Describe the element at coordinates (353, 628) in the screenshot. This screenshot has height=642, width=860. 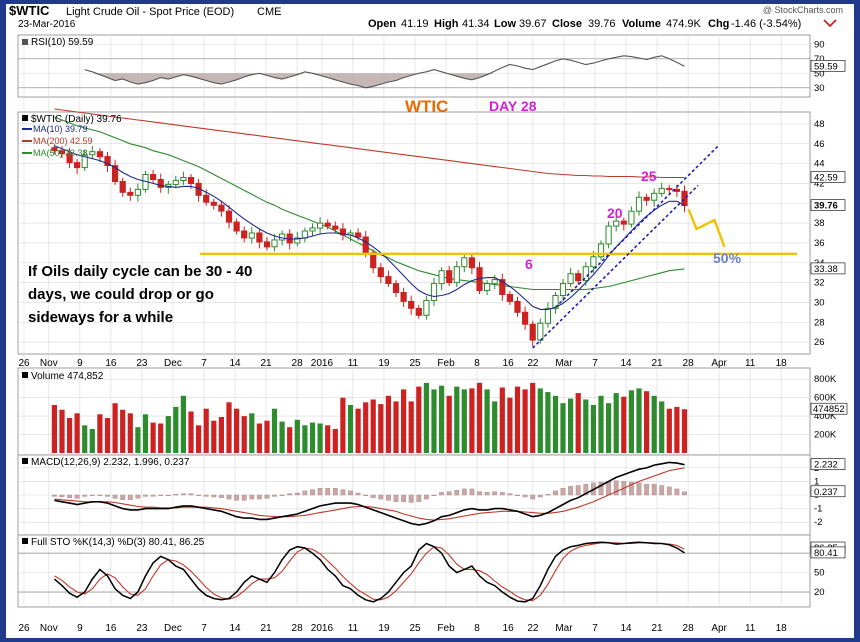
I see `x-tick-label-bottom: 11` at that location.